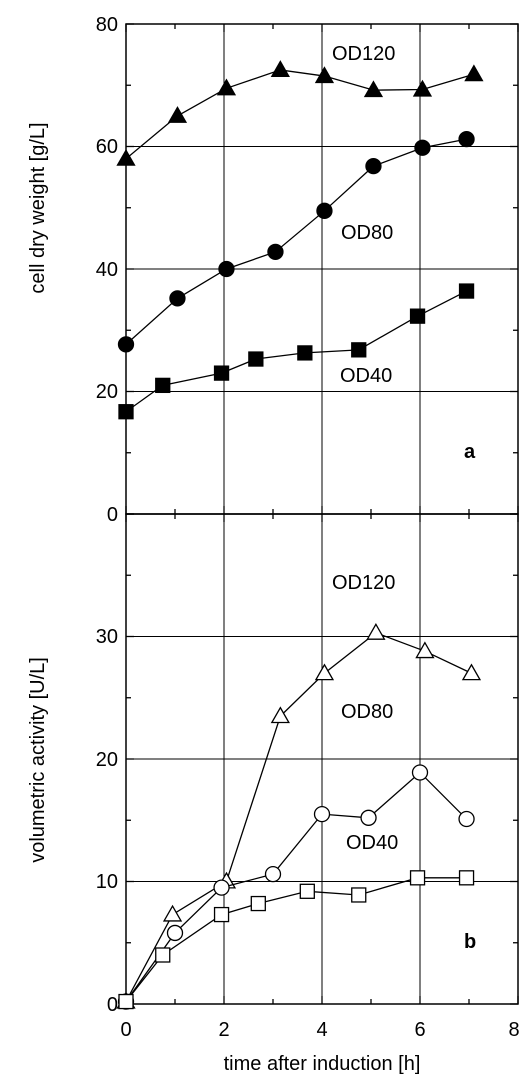 The height and width of the screenshot is (1084, 524). Describe the element at coordinates (367, 712) in the screenshot. I see `label-od80-b: OD80` at that location.